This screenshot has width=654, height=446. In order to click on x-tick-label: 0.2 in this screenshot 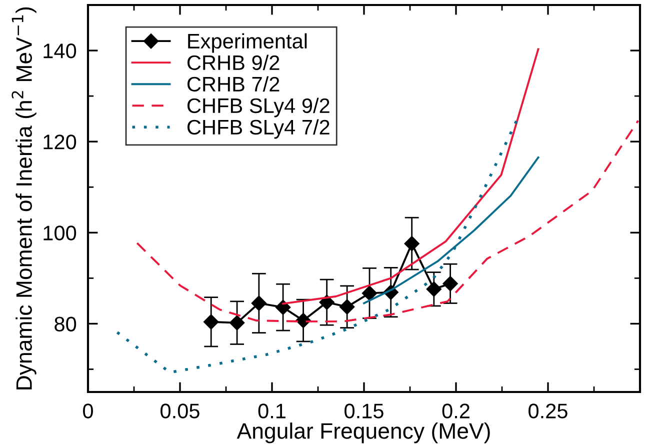, I will do `click(456, 411)`.